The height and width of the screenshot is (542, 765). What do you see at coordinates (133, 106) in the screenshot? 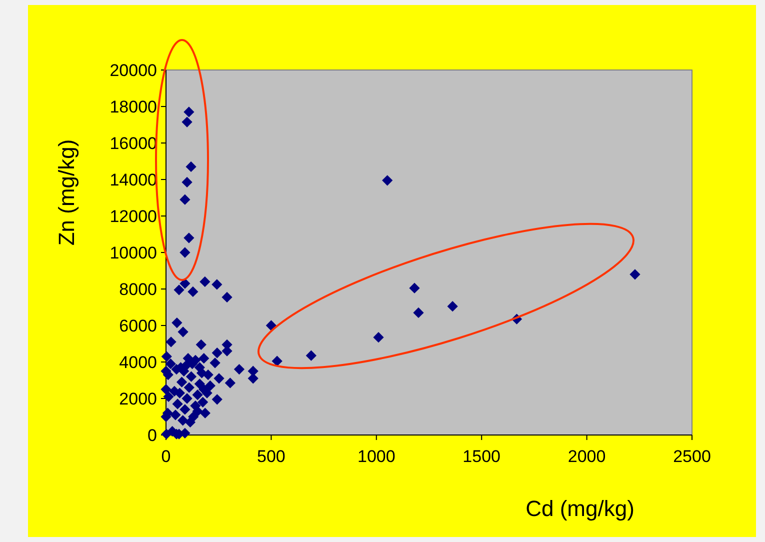
I see `y-tick-label: 18000` at bounding box center [133, 106].